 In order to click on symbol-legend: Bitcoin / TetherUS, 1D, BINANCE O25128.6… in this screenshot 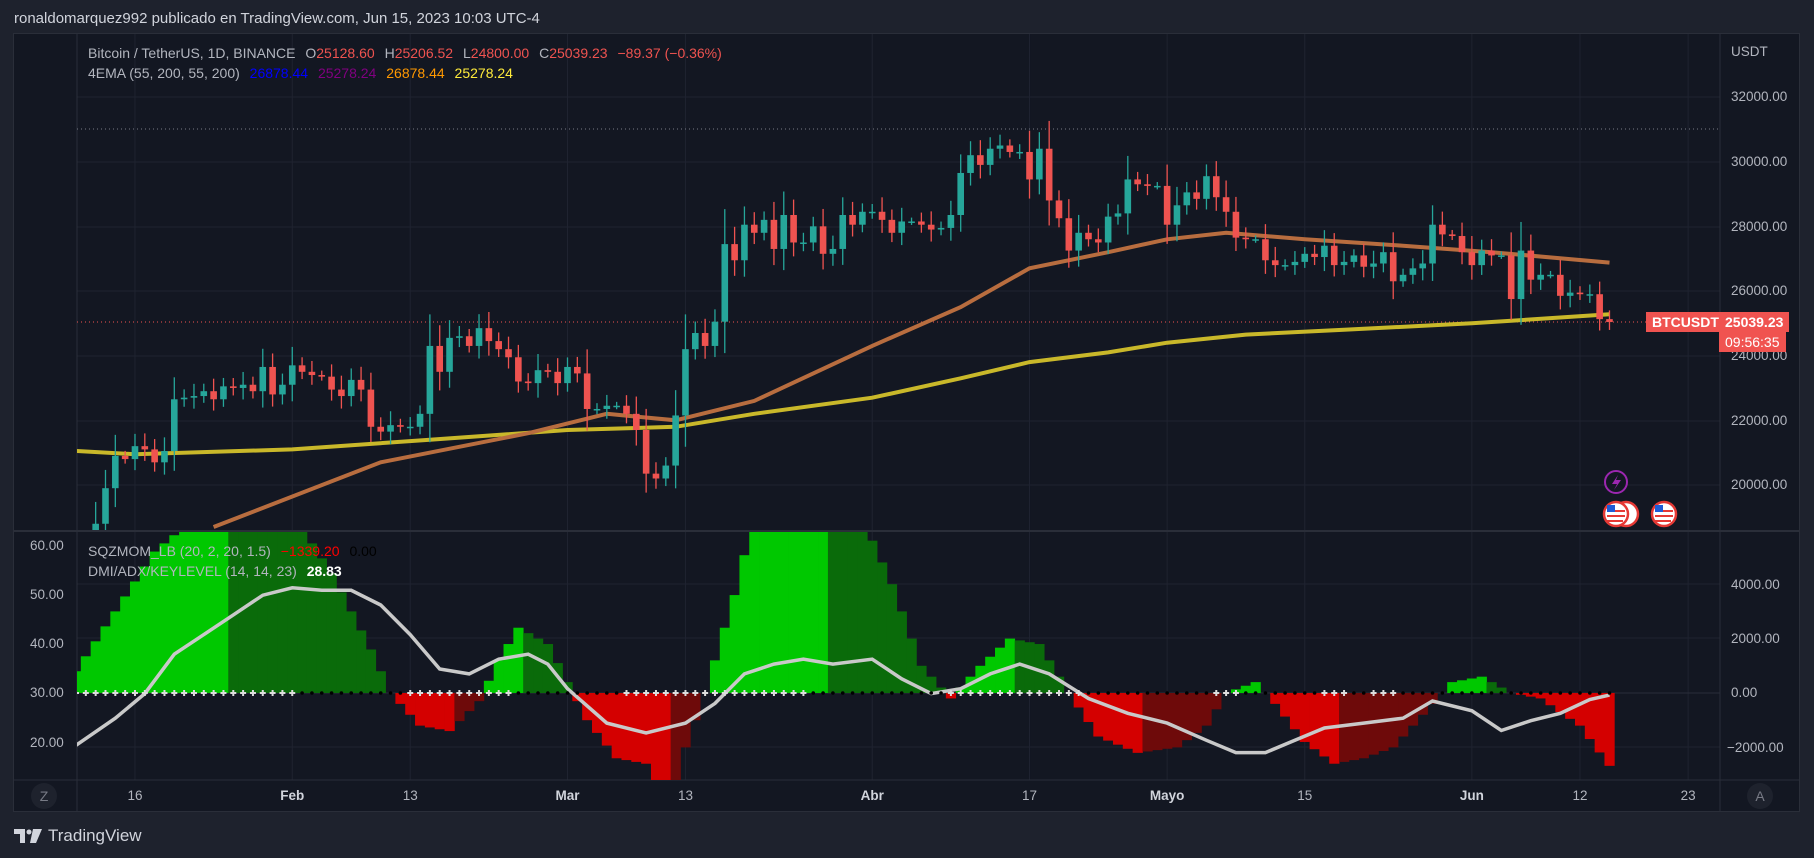, I will do `click(408, 53)`.